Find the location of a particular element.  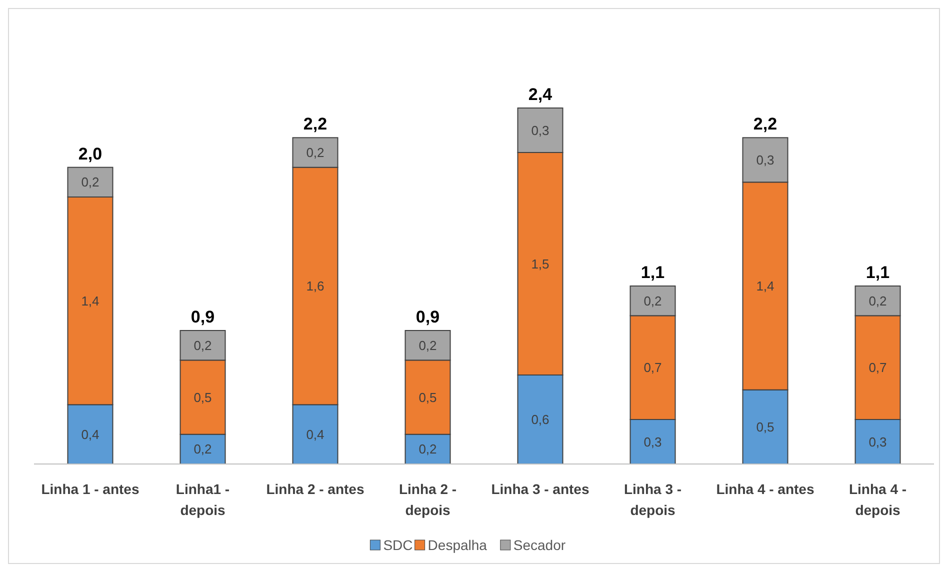

x-tick-label: Linha1 - depois is located at coordinates (203, 499).